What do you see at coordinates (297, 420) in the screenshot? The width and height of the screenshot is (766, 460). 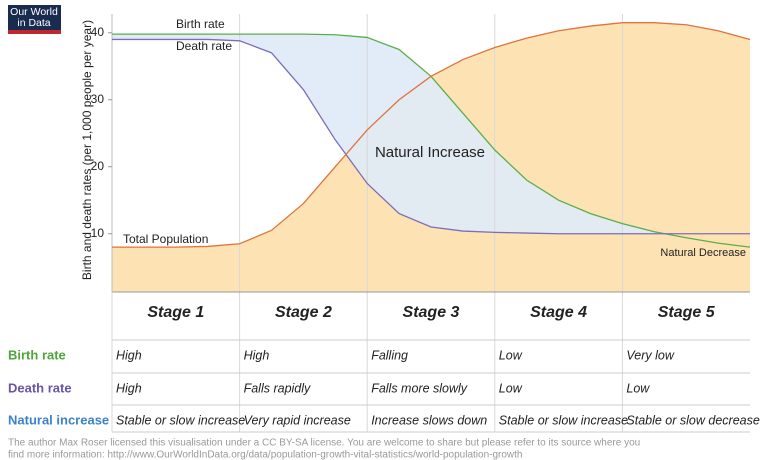 I see `table-cell: Very rapid increase` at bounding box center [297, 420].